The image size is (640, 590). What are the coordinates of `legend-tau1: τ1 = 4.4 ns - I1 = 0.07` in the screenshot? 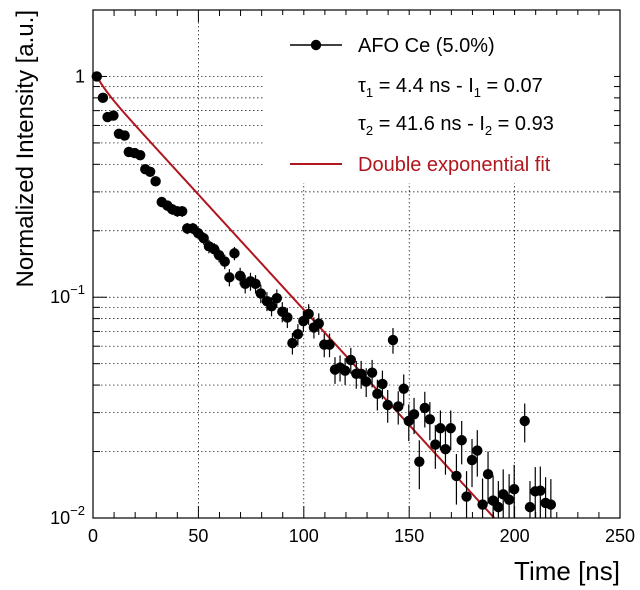 It's located at (450, 87).